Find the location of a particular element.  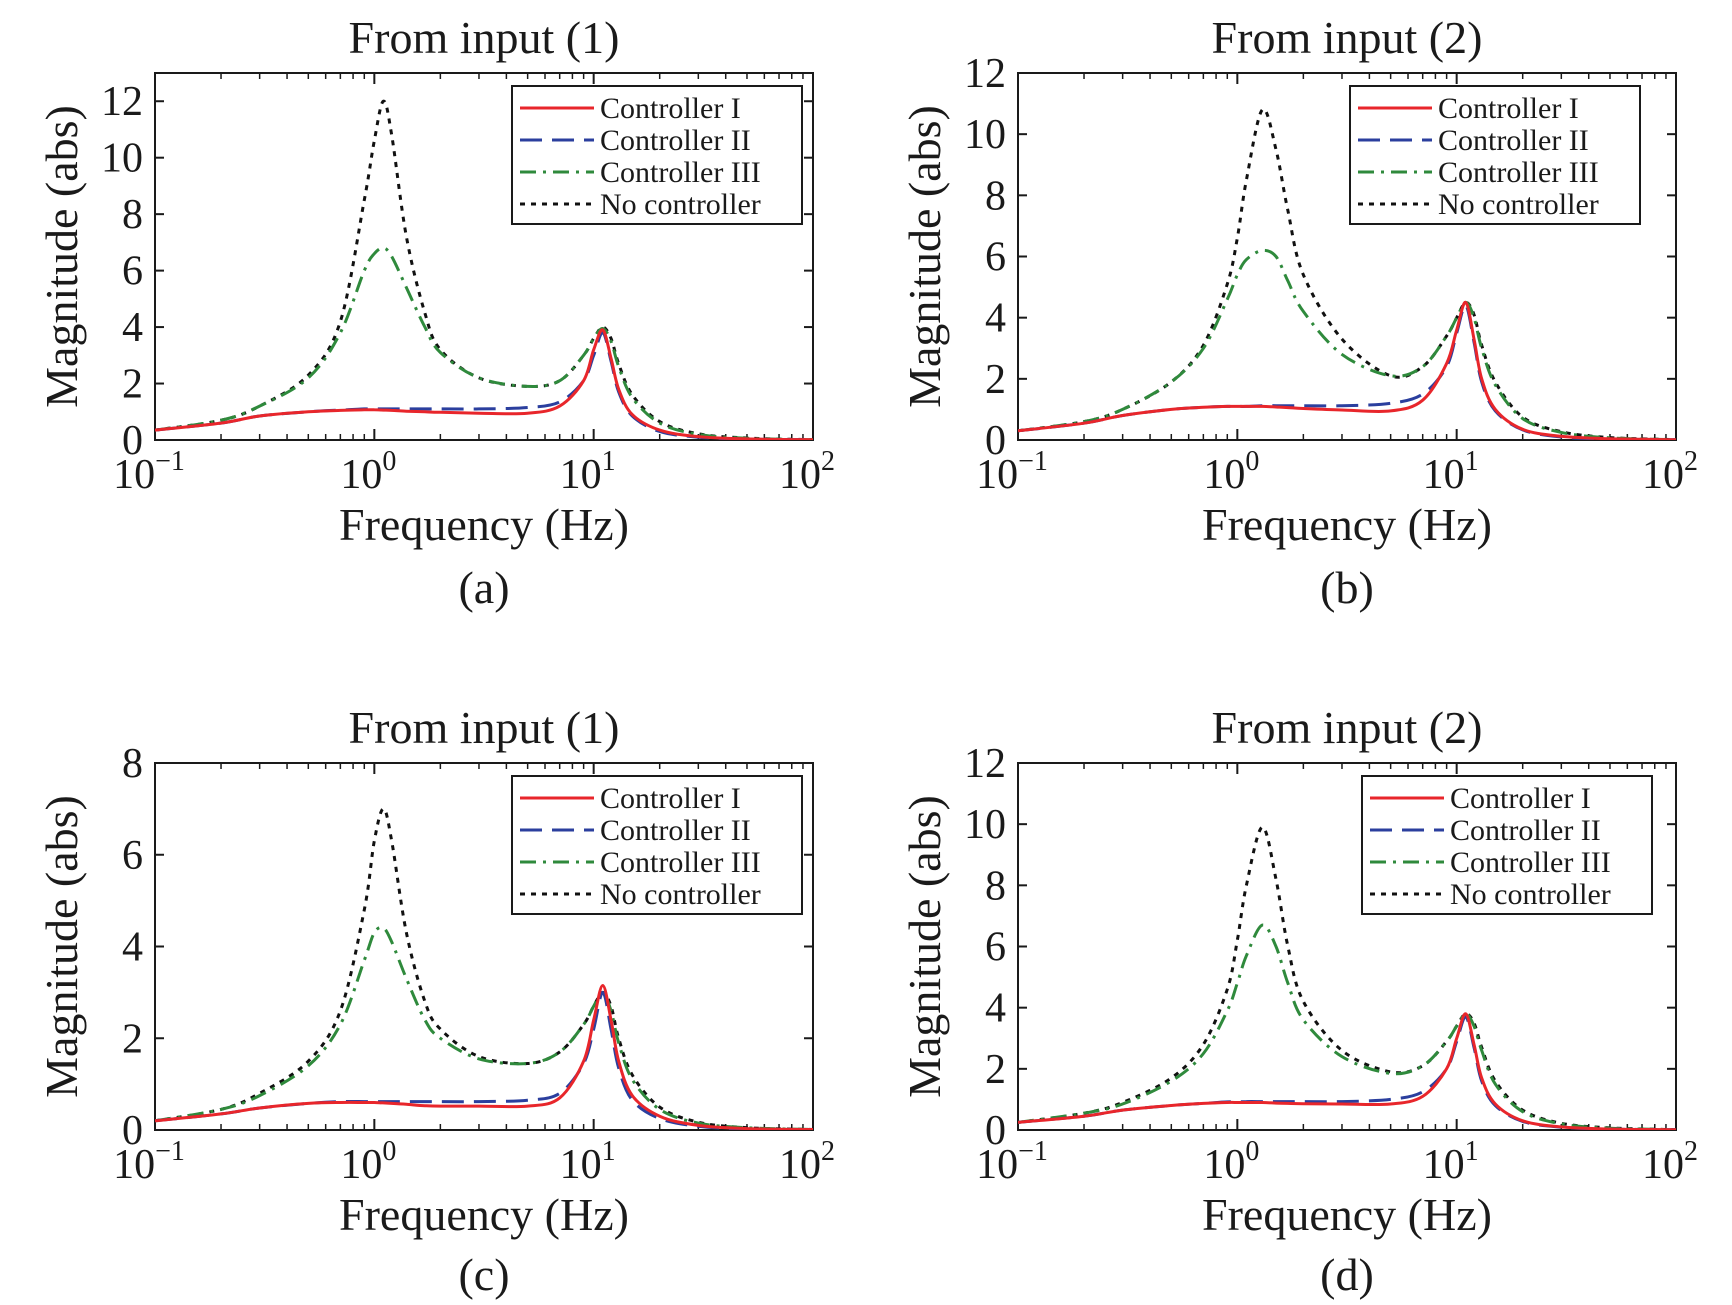

panel-label: (d) is located at coordinates (1347, 1274).